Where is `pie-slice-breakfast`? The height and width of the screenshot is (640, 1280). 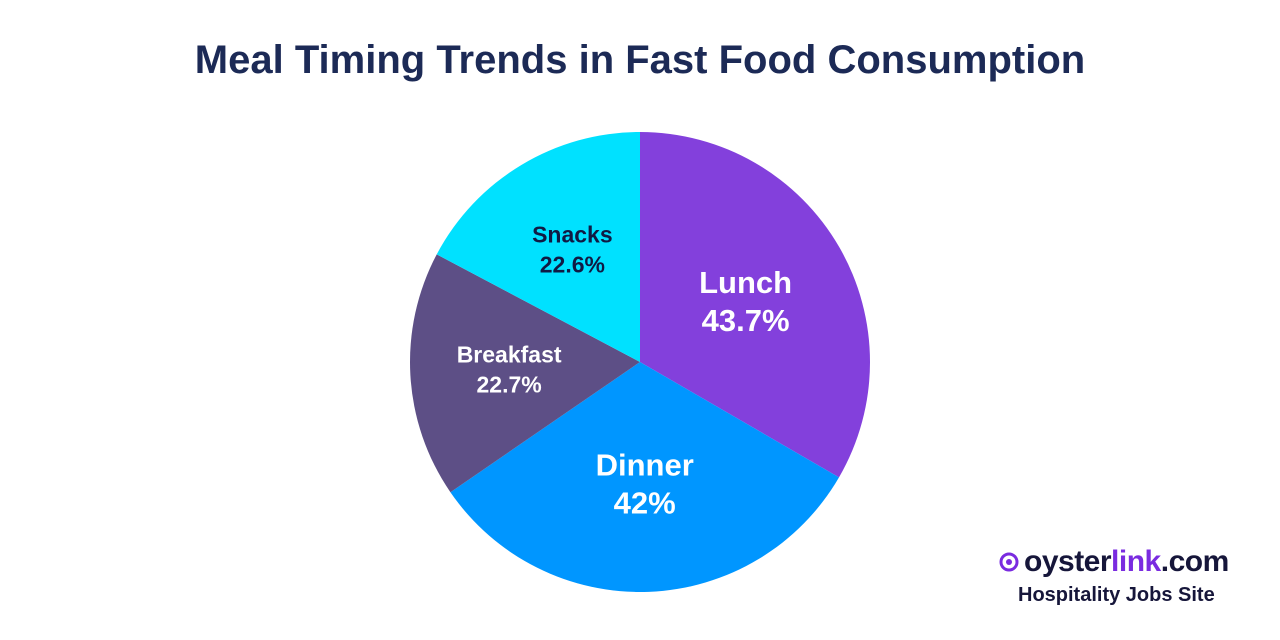
pie-slice-breakfast is located at coordinates (525, 373).